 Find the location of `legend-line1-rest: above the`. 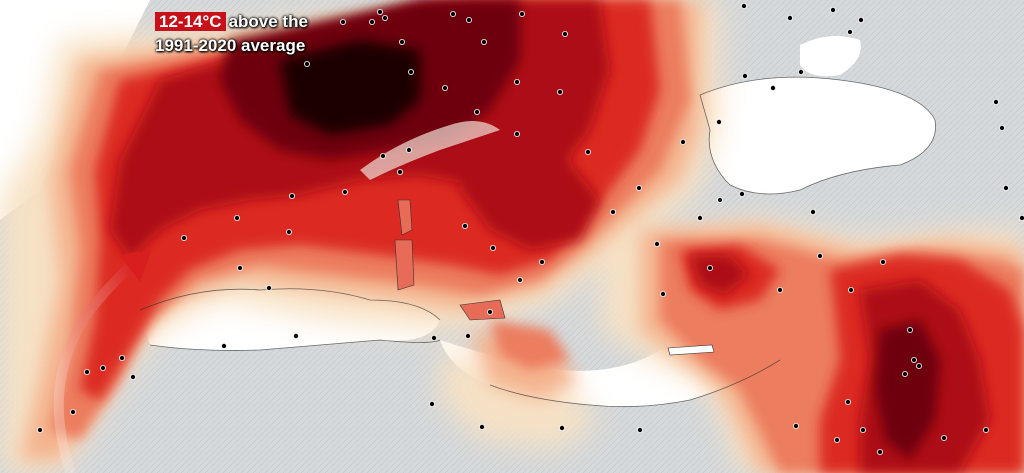

legend-line1-rest: above the is located at coordinates (268, 21).